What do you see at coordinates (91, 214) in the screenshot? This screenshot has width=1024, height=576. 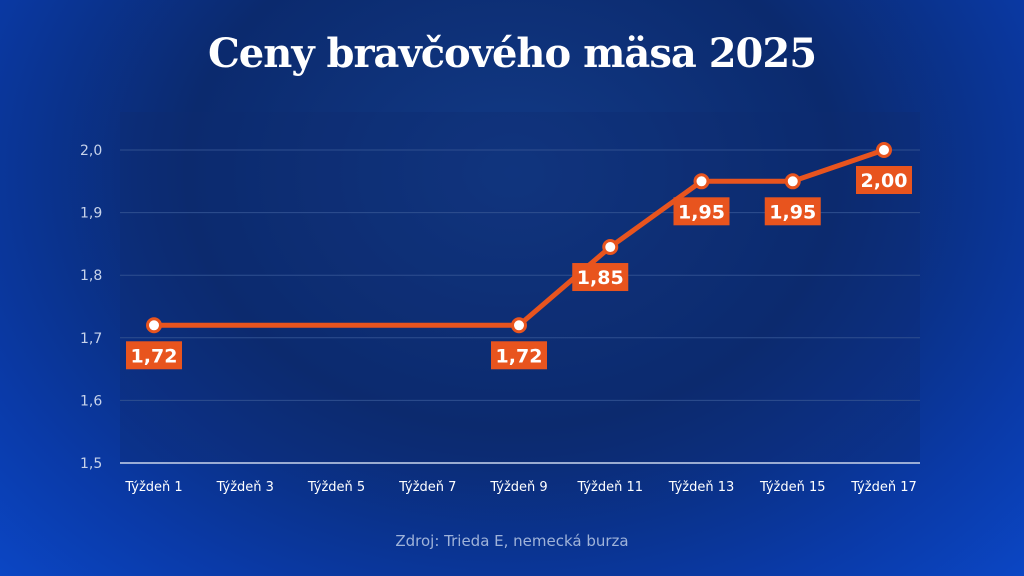 I see `y-tick-label: 1,9` at bounding box center [91, 214].